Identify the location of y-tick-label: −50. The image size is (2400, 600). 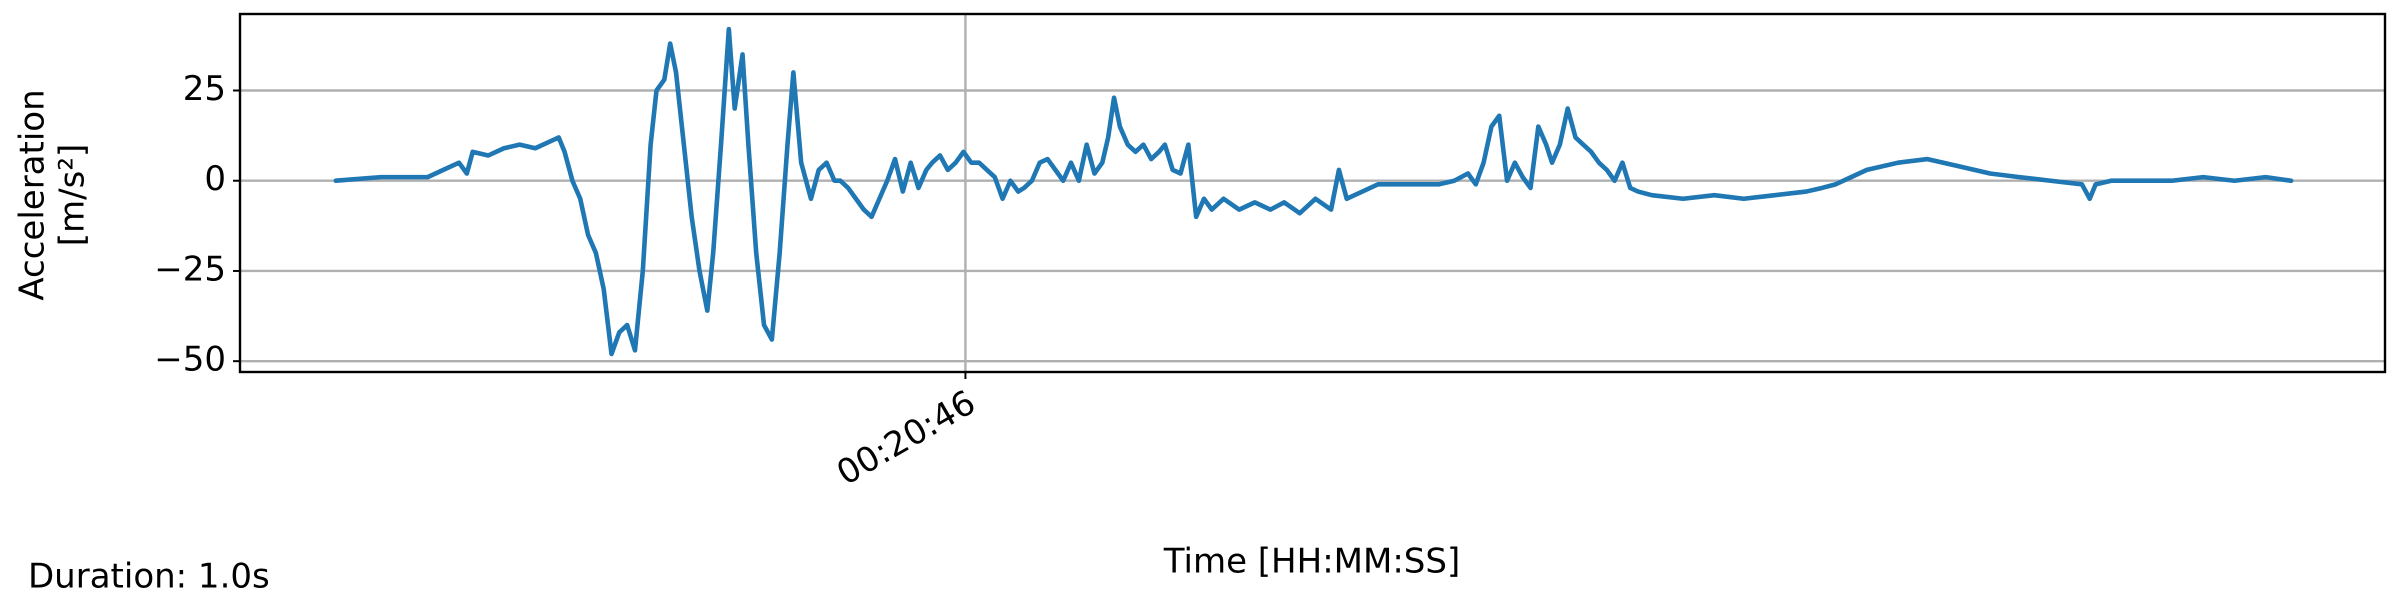
(190, 360).